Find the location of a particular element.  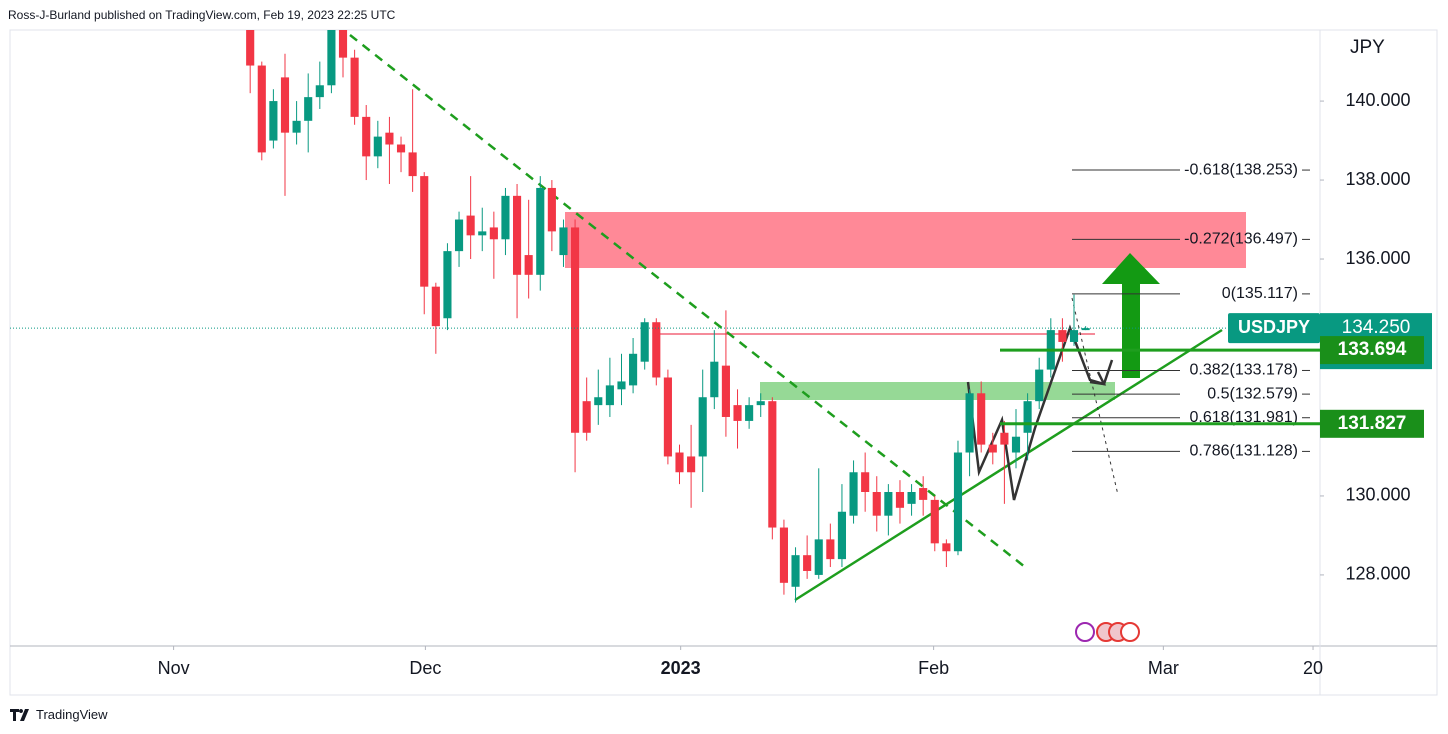

level-tag is located at coordinates (1372, 350).